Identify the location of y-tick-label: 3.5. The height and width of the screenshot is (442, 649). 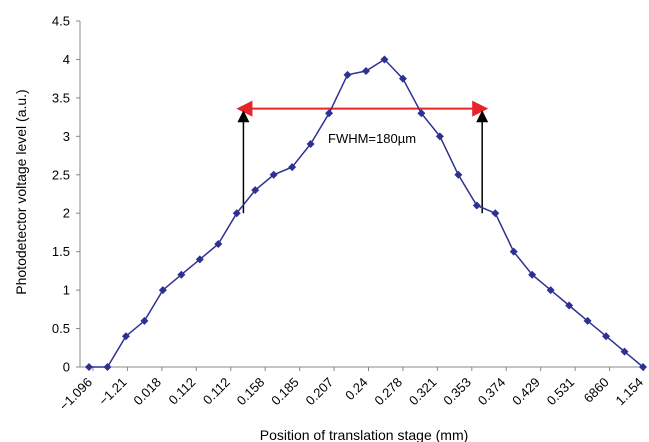
(61, 97).